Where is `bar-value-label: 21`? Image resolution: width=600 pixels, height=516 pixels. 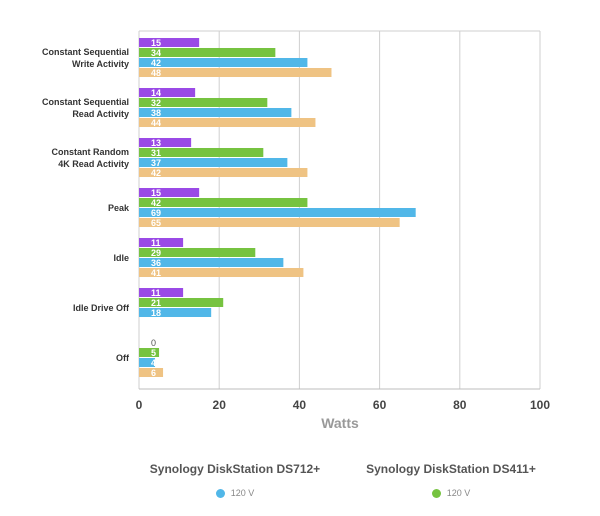 bar-value-label: 21 is located at coordinates (156, 303).